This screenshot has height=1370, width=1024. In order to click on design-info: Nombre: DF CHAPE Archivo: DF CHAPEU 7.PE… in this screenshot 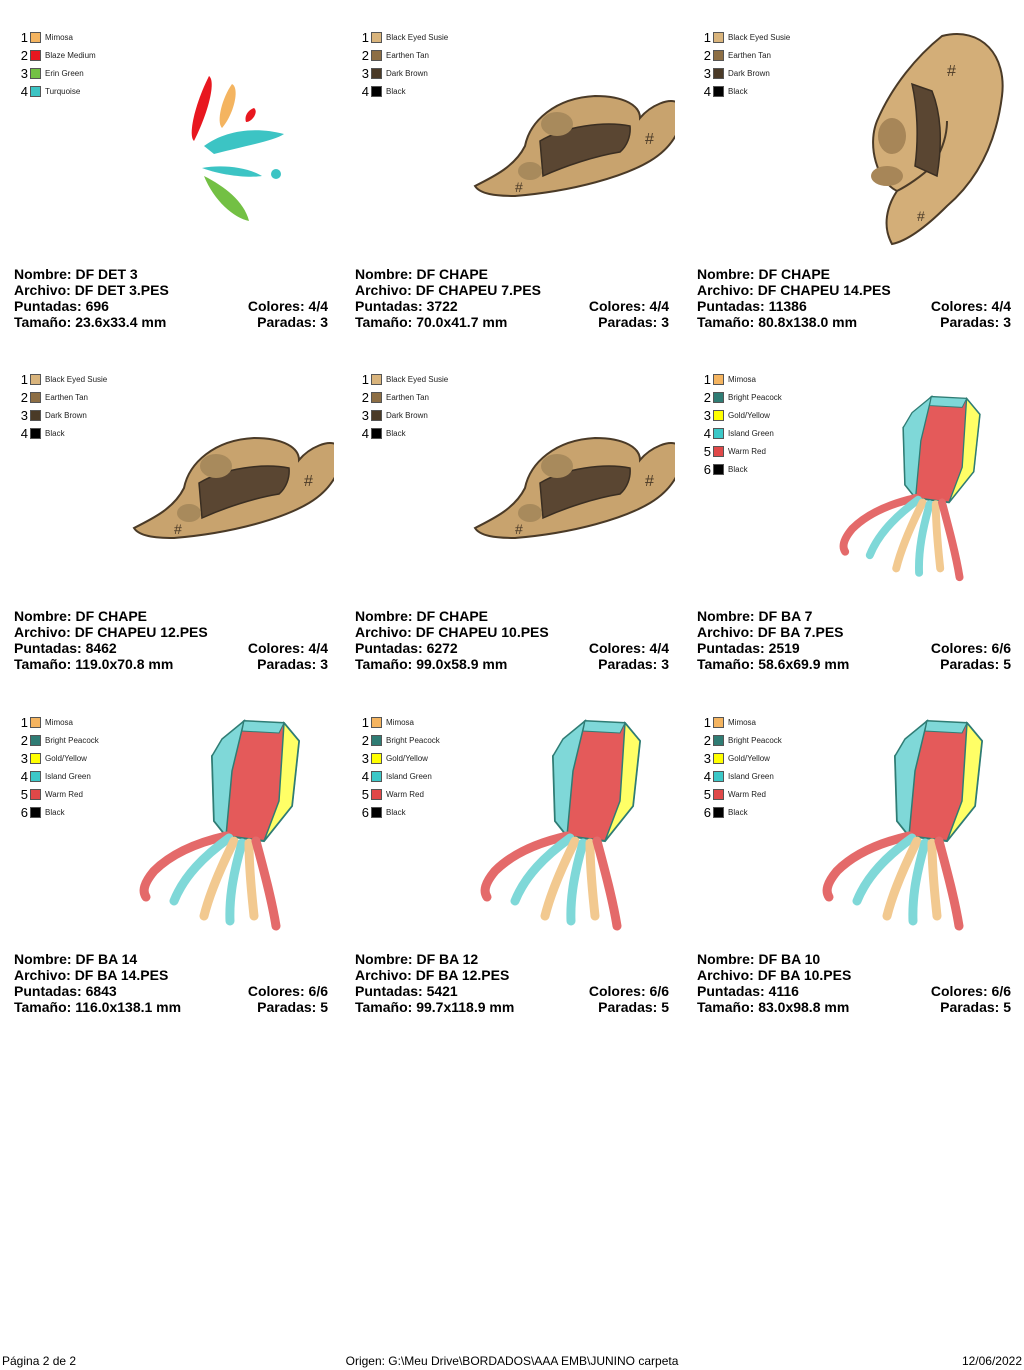, I will do `click(512, 298)`.